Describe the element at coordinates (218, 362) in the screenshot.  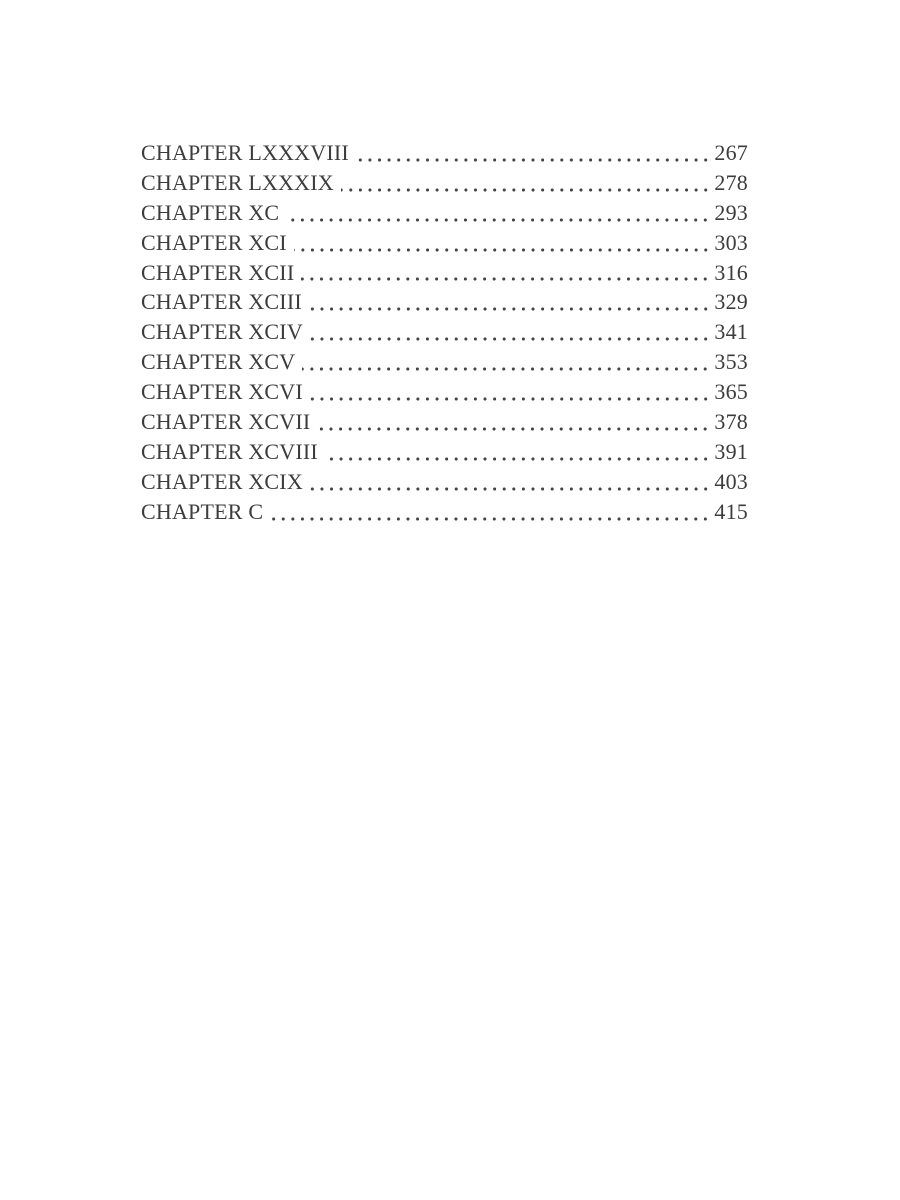
I see `chapter-label: CHAPTER XCV` at that location.